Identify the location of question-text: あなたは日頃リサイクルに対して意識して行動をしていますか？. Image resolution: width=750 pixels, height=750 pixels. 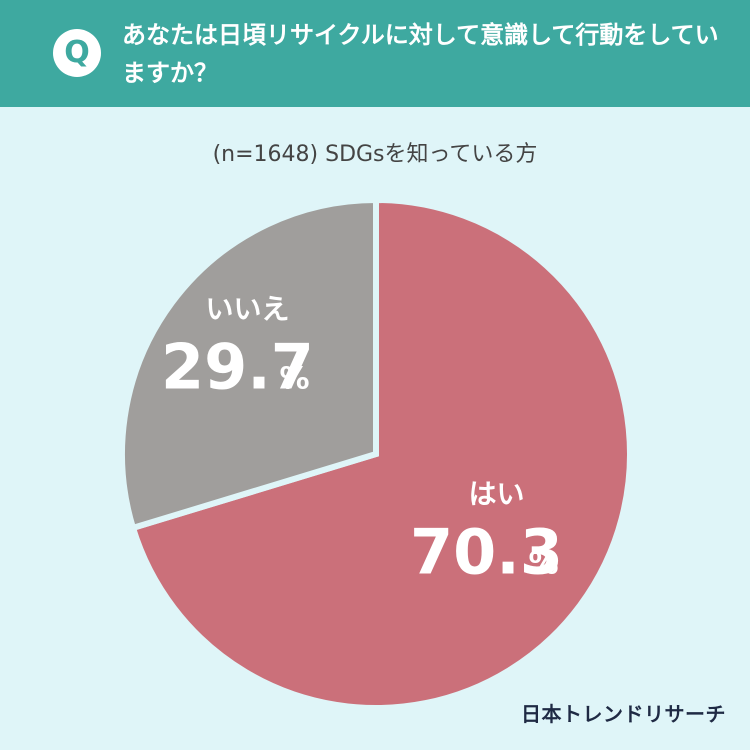
(420, 54).